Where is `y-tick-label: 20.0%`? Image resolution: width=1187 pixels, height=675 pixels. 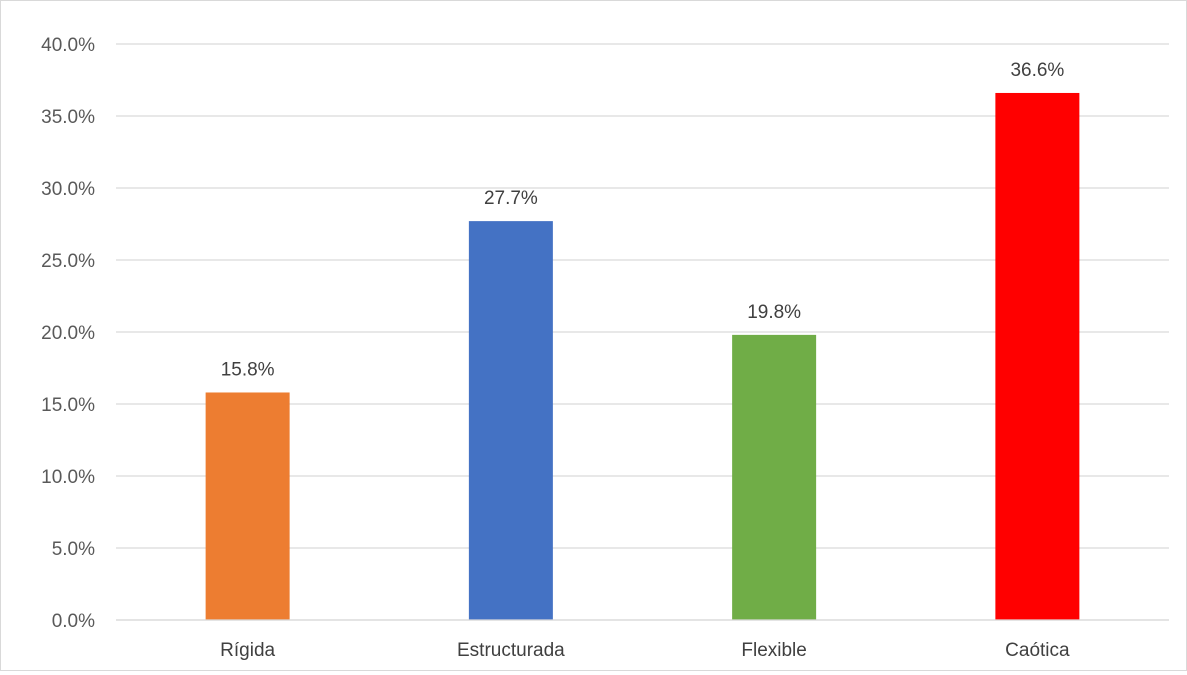 y-tick-label: 20.0% is located at coordinates (68, 333).